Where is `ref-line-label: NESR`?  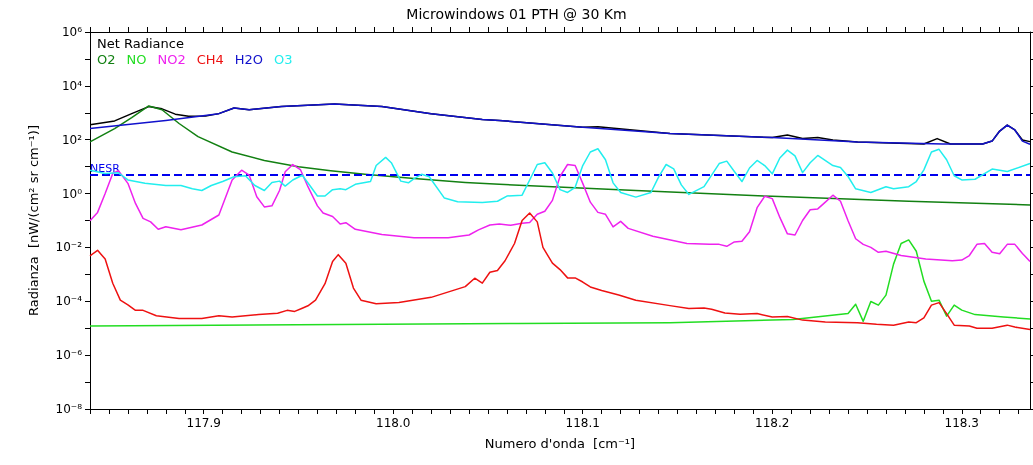
ref-line-label: NESR is located at coordinates (105, 168).